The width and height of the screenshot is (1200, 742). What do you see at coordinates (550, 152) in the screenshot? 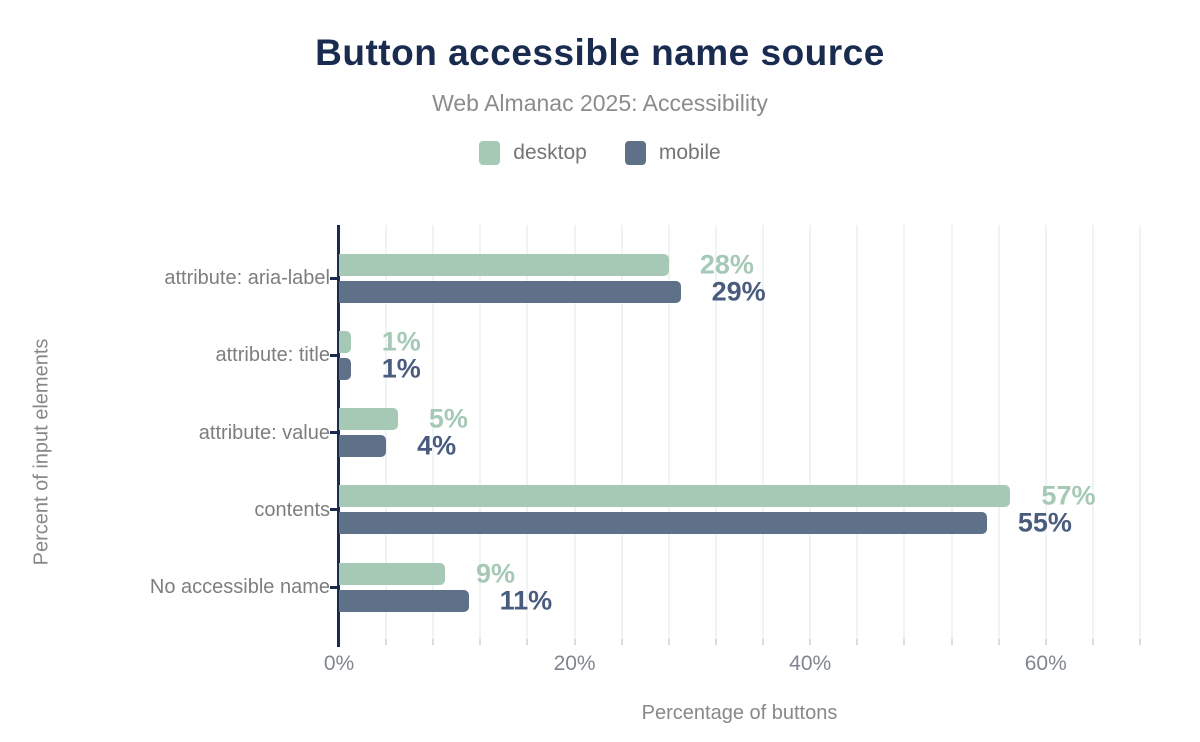
I see `legend-label-desktop: desktop` at bounding box center [550, 152].